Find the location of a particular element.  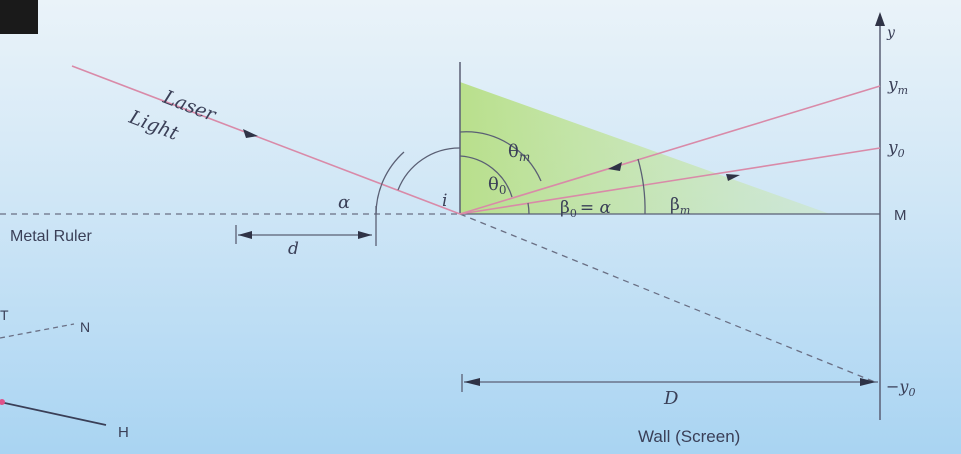

thetam-arc is located at coordinates (500, 156).